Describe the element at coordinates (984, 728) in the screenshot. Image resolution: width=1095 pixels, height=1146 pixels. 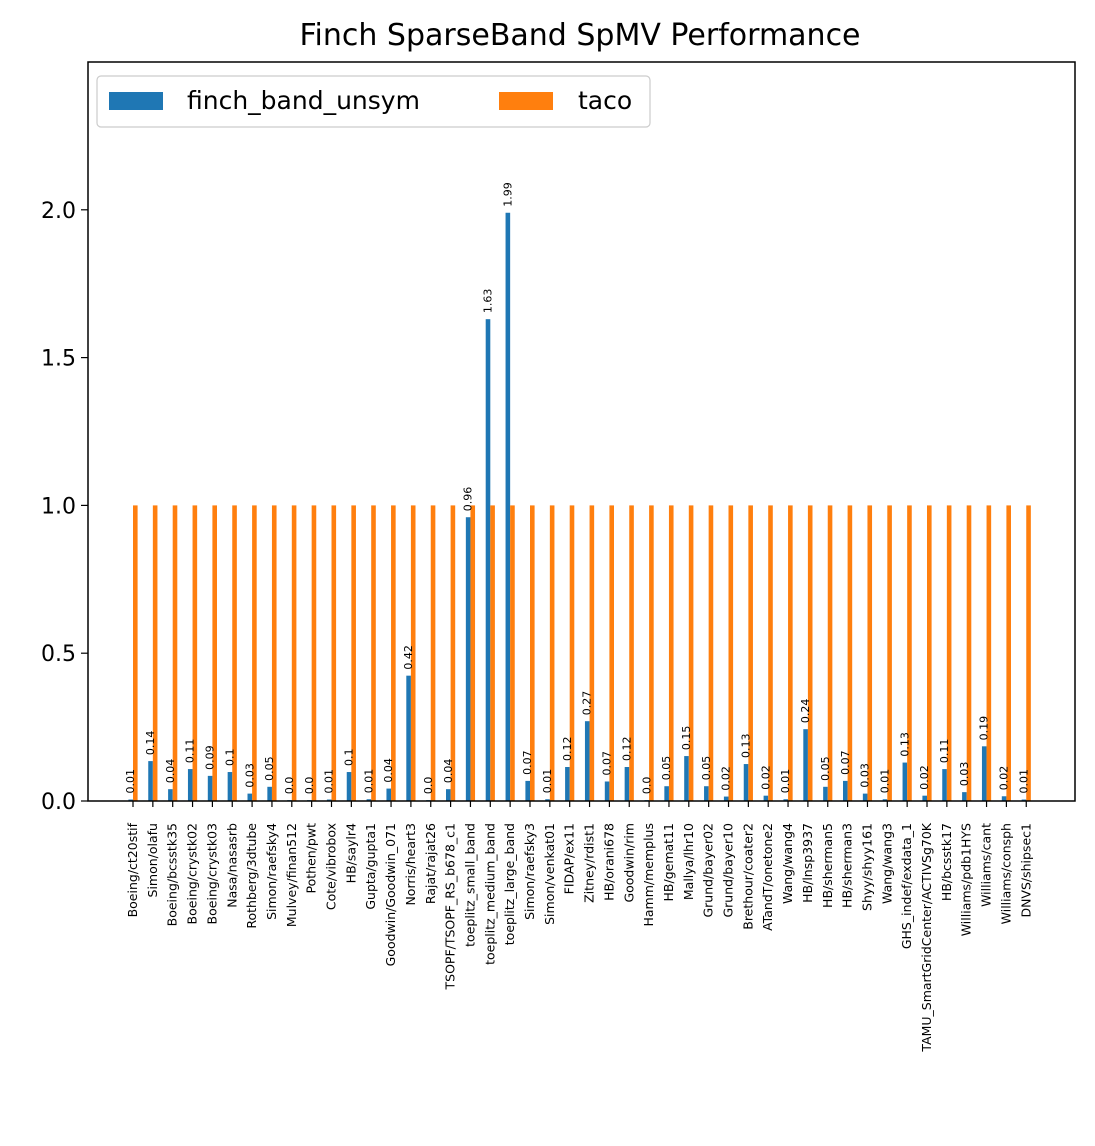
I see `data-label: 0.19` at that location.